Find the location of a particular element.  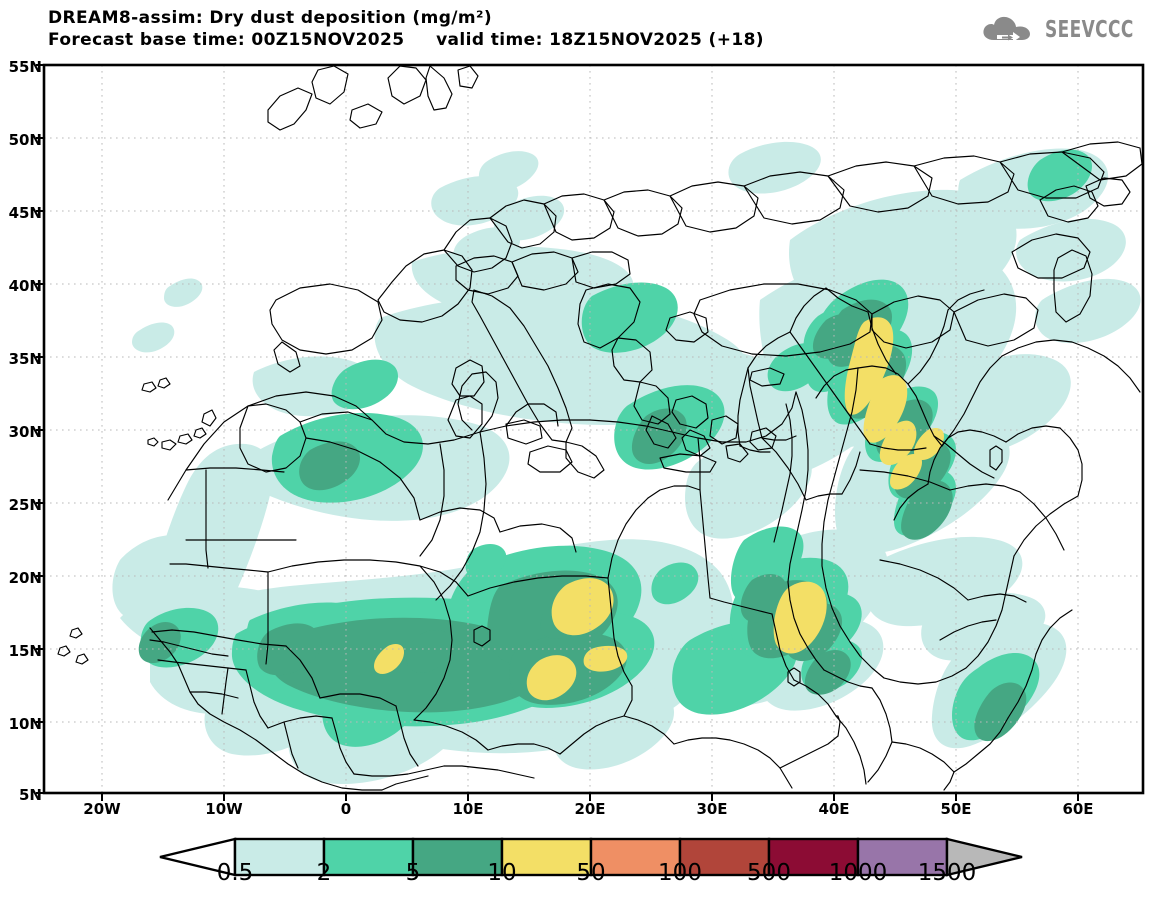

colorbar-label-2: 2 is located at coordinates (324, 873).